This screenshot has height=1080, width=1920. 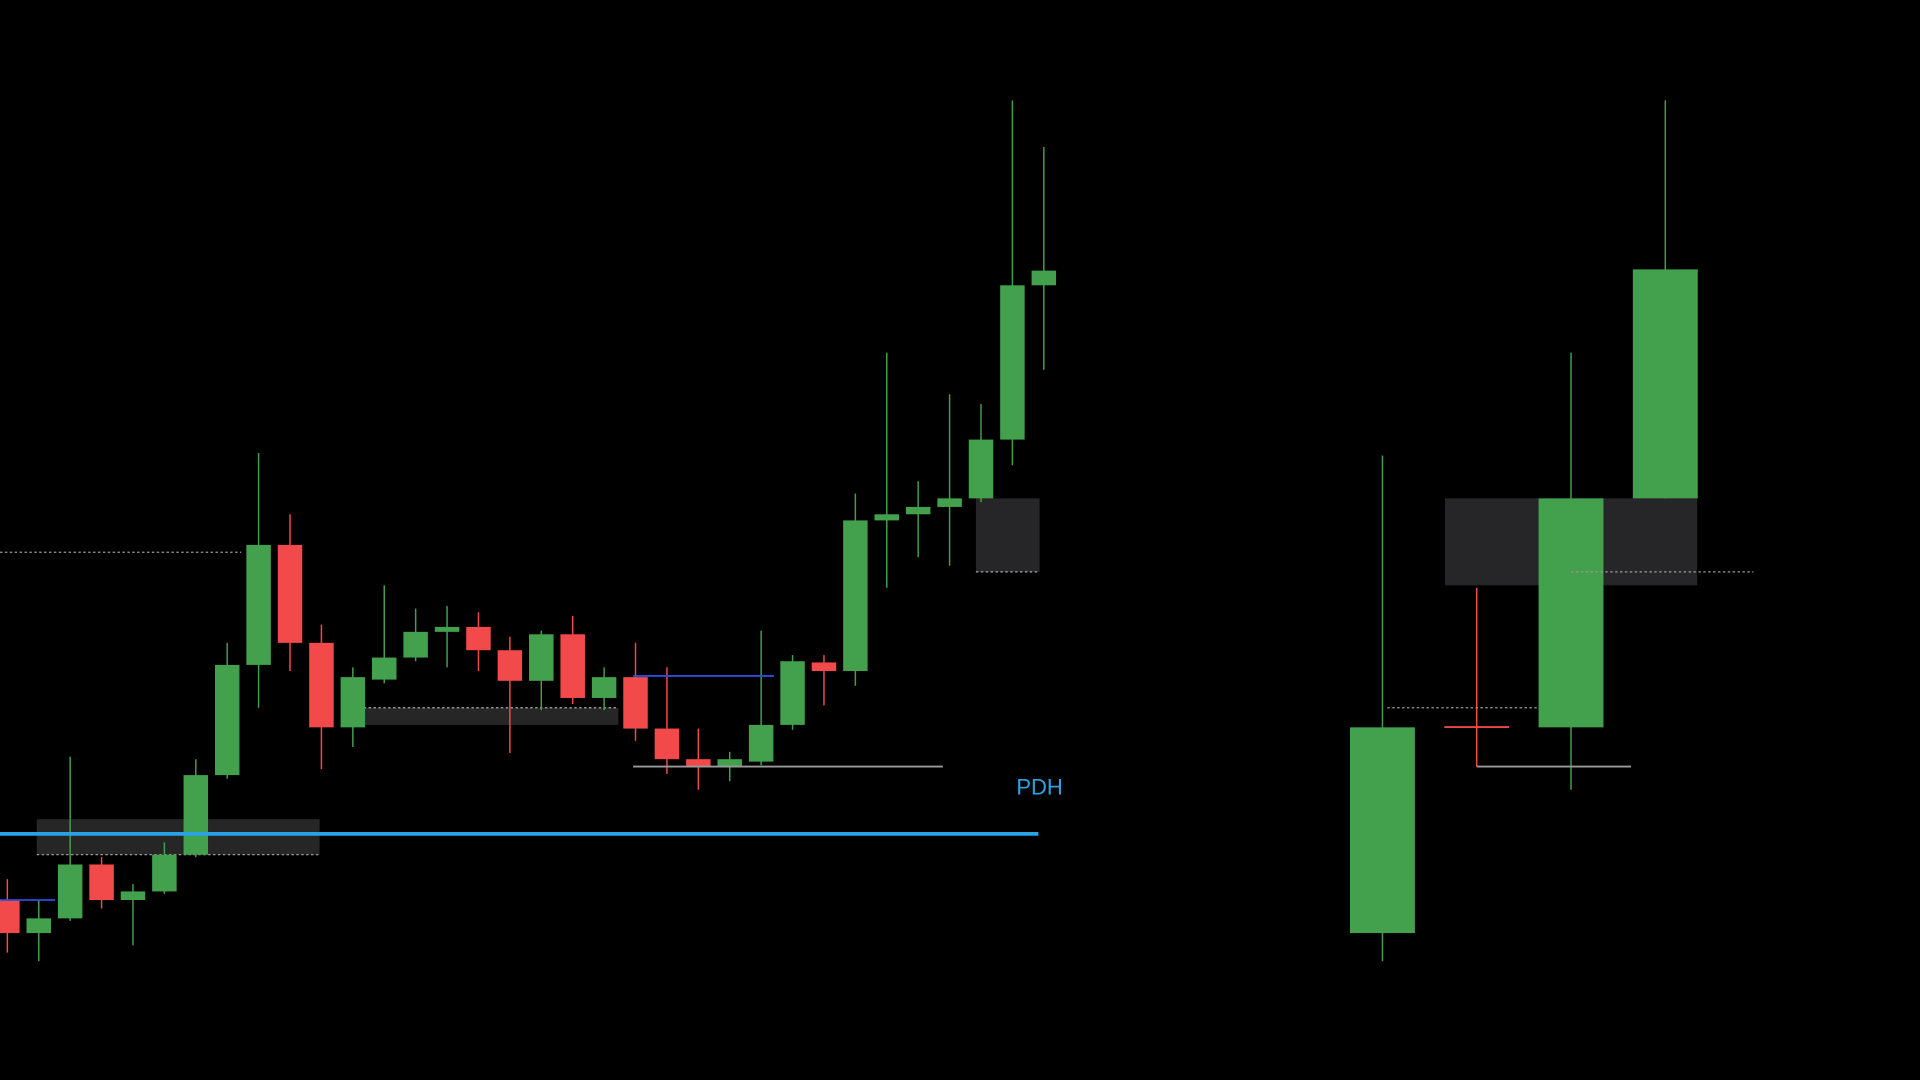 What do you see at coordinates (1039, 786) in the screenshot?
I see `level-label: PDH` at bounding box center [1039, 786].